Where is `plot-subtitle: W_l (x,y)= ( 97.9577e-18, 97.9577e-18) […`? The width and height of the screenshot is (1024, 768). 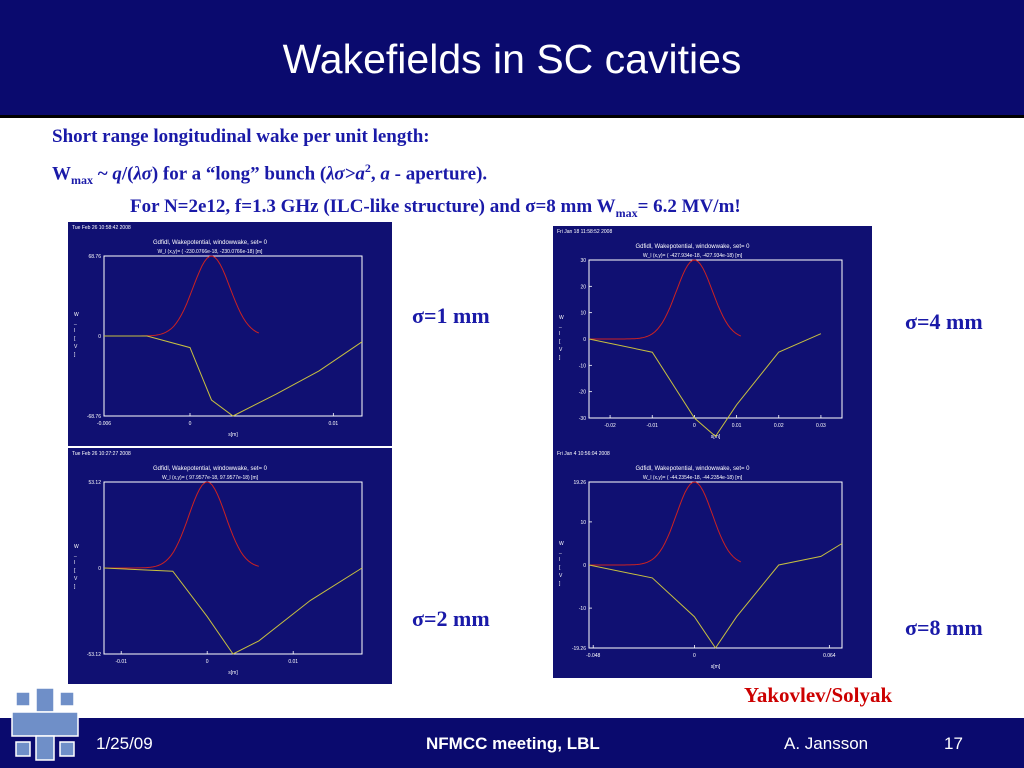
plot-subtitle: W_l (x,y)= ( 97.9577e-18, 97.9577e-18) [… is located at coordinates (210, 478).